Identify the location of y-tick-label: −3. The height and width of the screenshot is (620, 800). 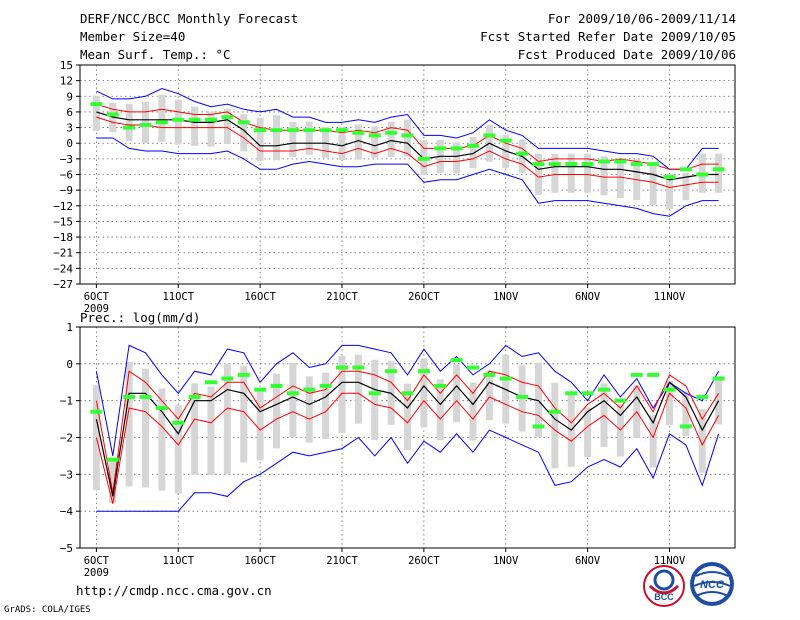
(66, 474).